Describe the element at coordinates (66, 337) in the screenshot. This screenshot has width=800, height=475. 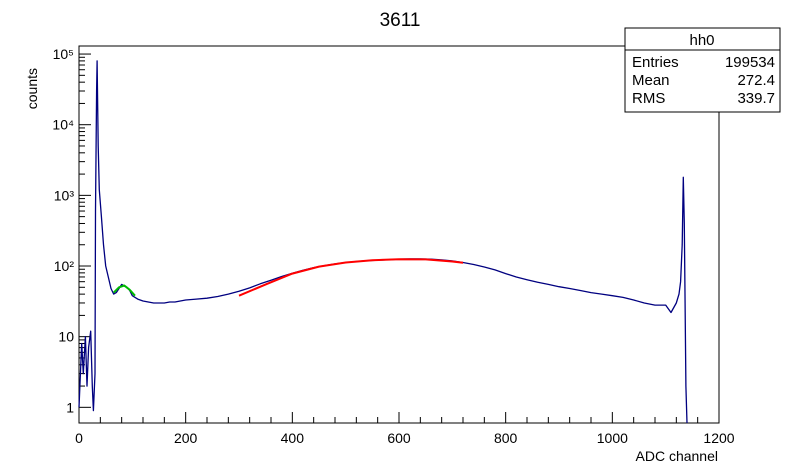
I see `y-tick-label: 10` at that location.